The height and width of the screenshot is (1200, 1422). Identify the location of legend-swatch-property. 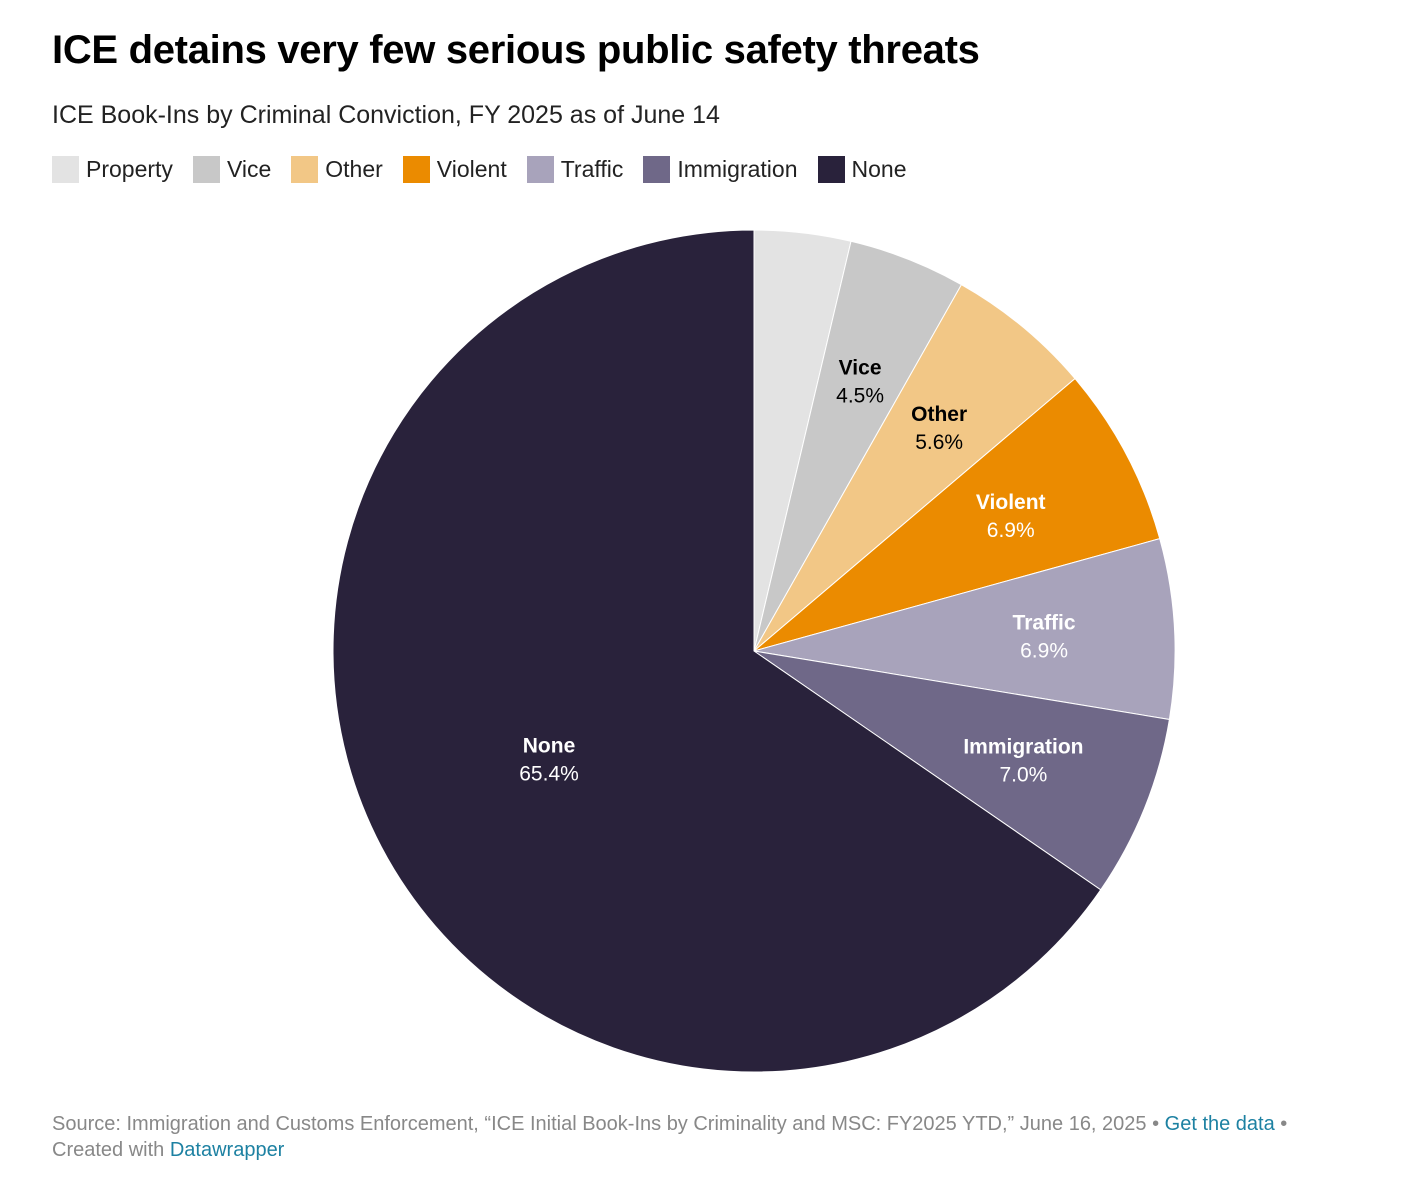
(65, 169).